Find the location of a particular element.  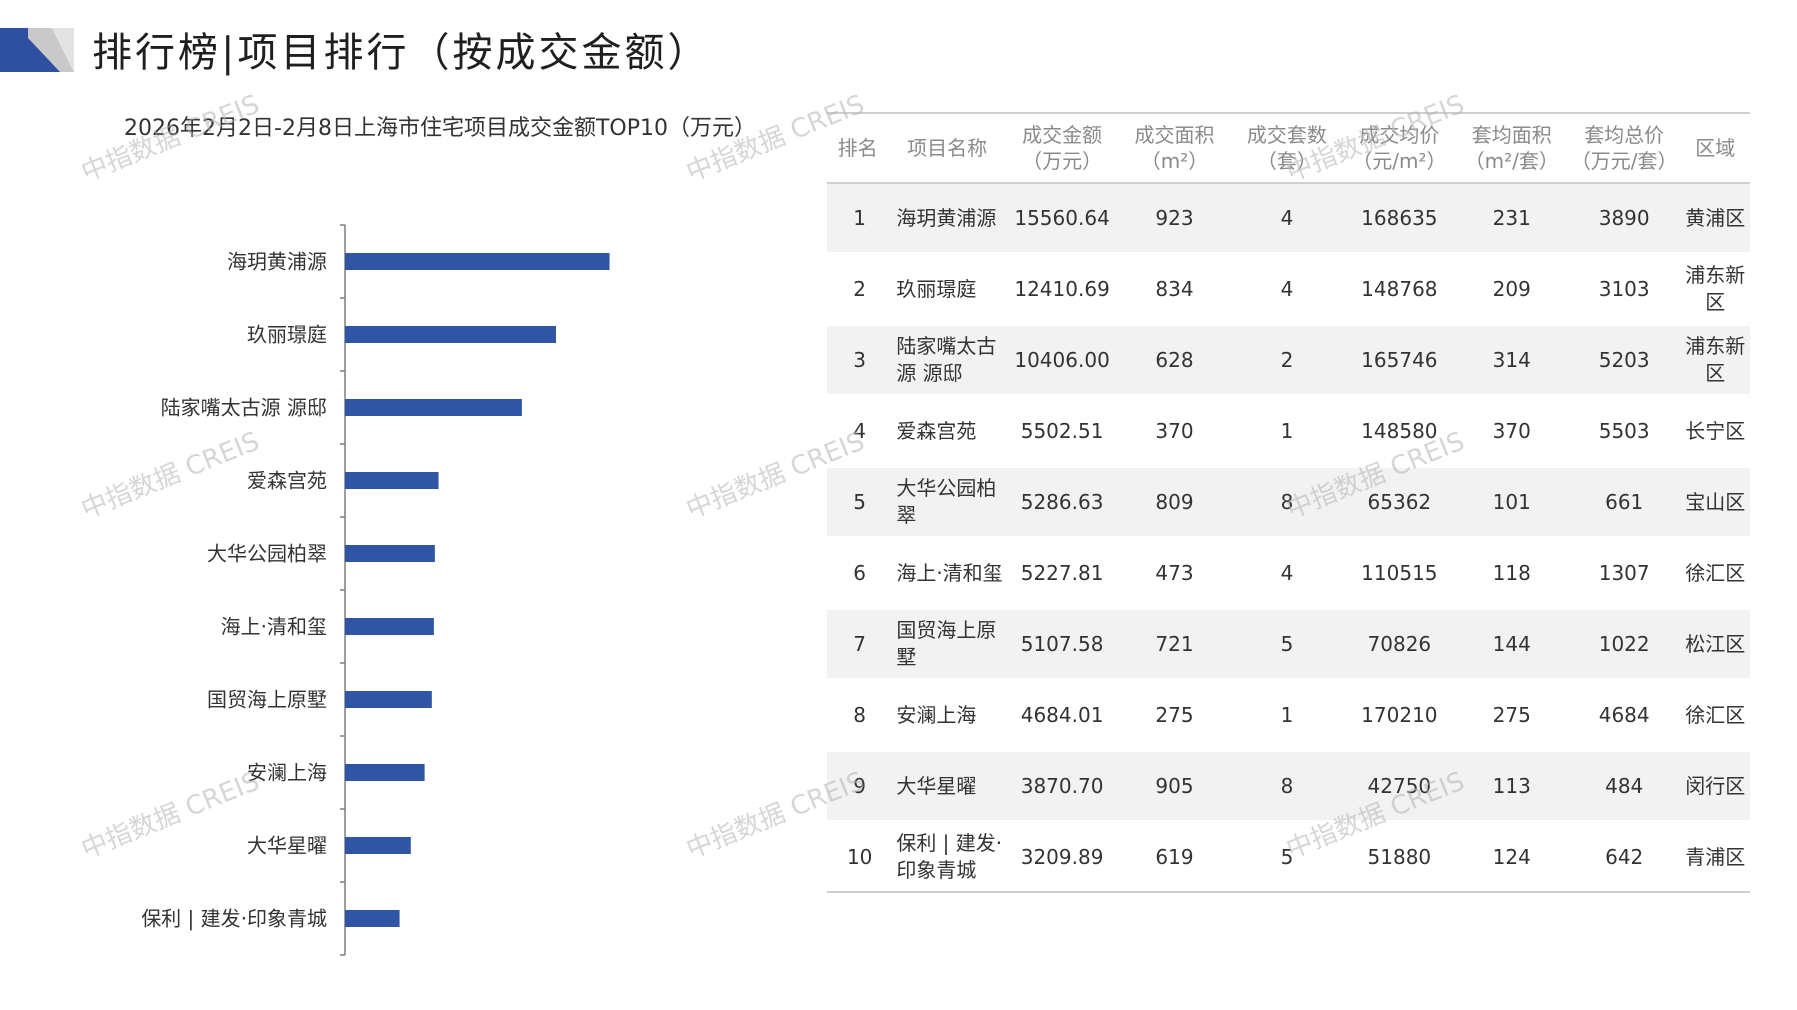

table-cell: 165746 is located at coordinates (1399, 360).